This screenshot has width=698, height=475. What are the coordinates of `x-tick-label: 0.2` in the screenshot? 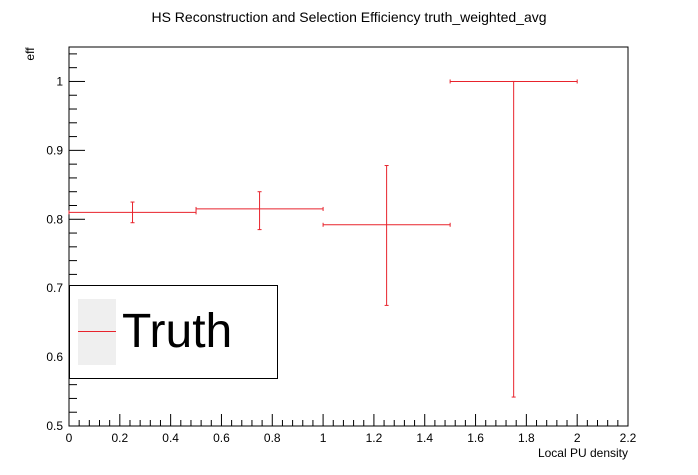 It's located at (119, 438).